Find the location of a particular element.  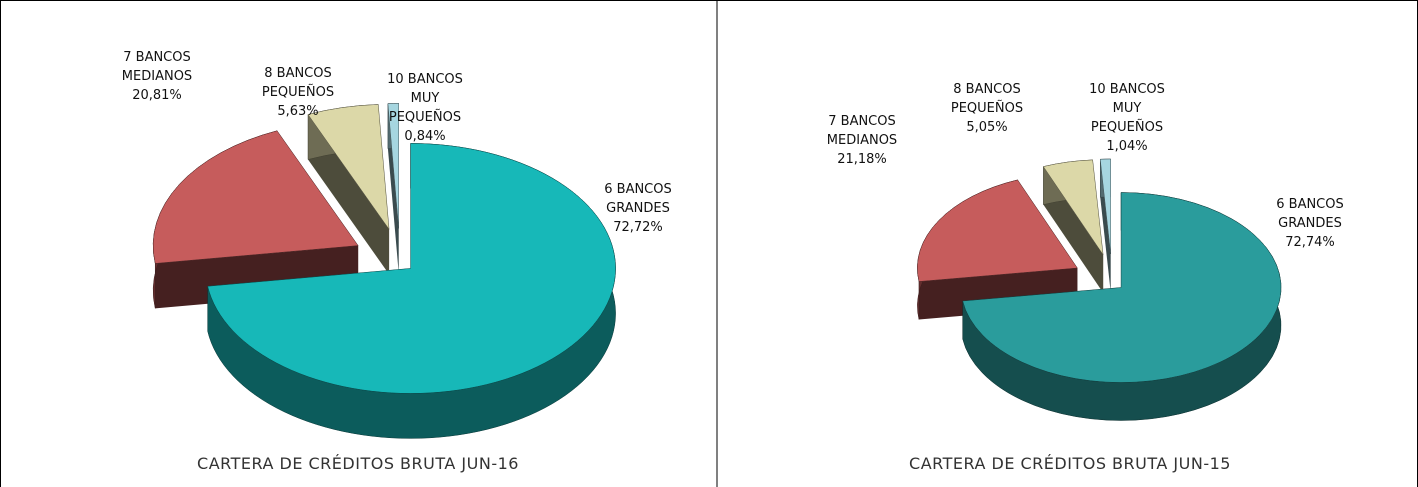

value-label: 5,05% is located at coordinates (987, 127).